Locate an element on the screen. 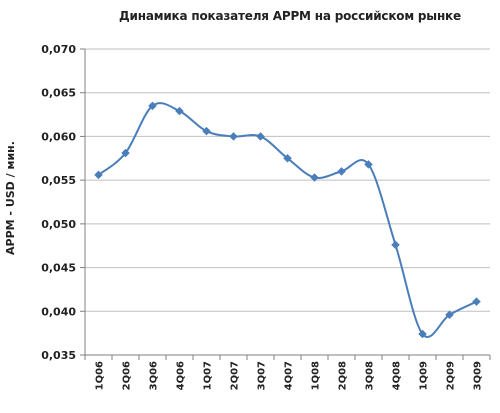  x-tick-label: 1Q09 is located at coordinates (424, 375).